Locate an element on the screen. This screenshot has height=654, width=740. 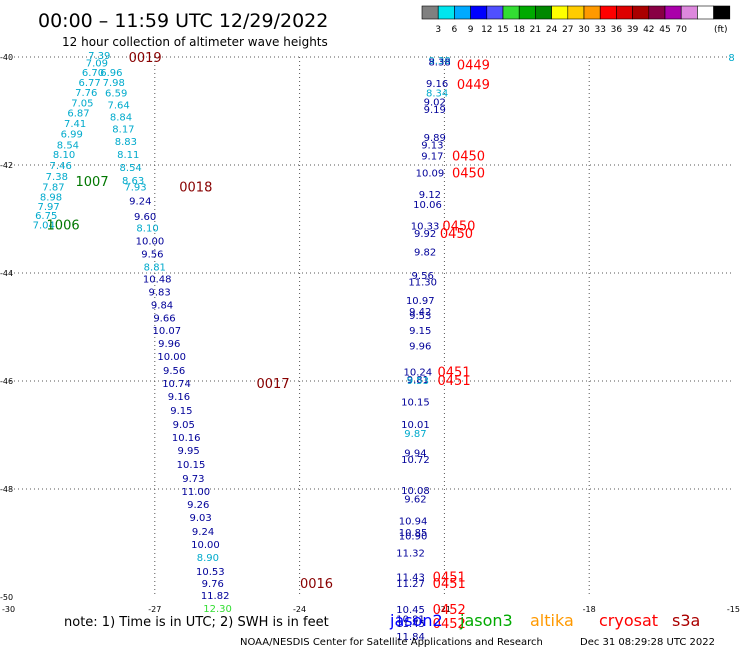
color-scale-label: 9 is located at coordinates (471, 30).